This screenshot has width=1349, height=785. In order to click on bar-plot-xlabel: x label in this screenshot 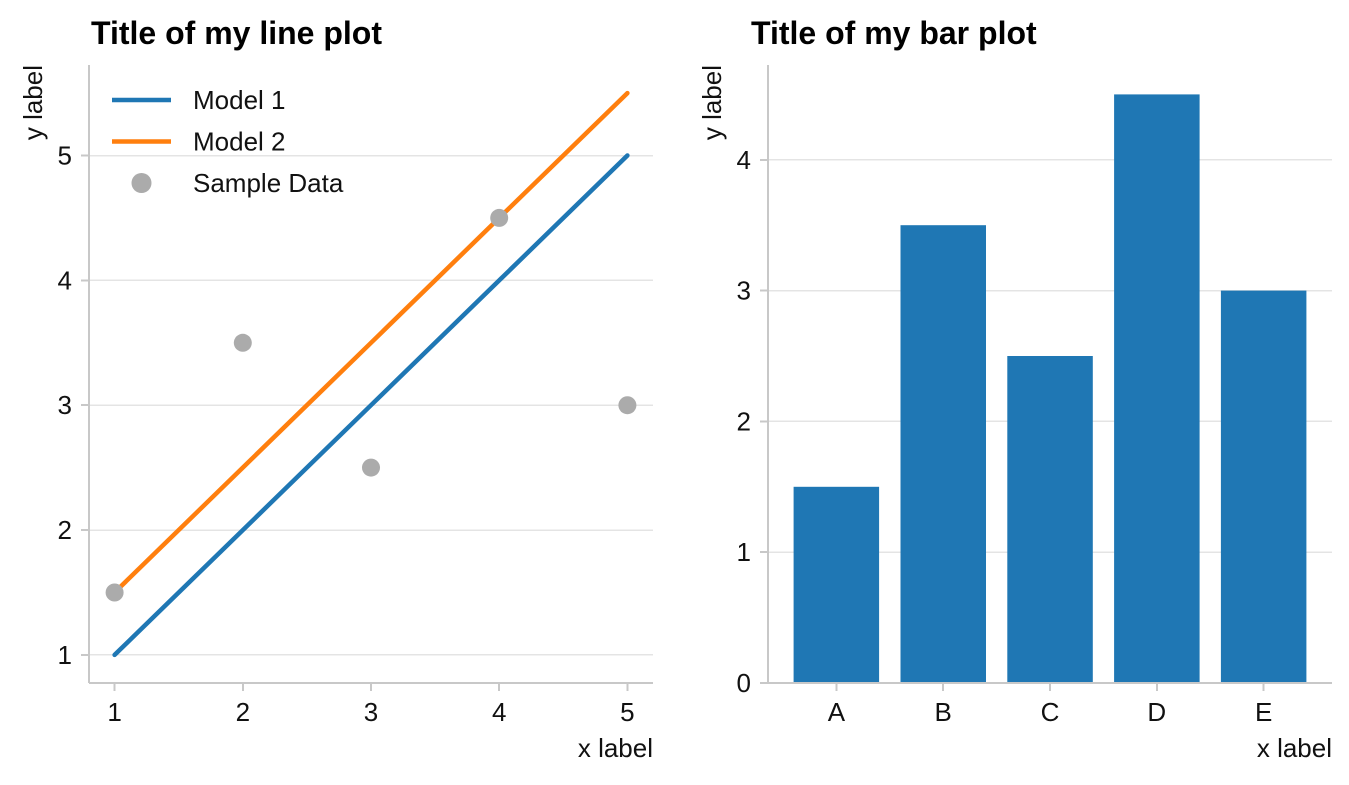, I will do `click(1294, 748)`.